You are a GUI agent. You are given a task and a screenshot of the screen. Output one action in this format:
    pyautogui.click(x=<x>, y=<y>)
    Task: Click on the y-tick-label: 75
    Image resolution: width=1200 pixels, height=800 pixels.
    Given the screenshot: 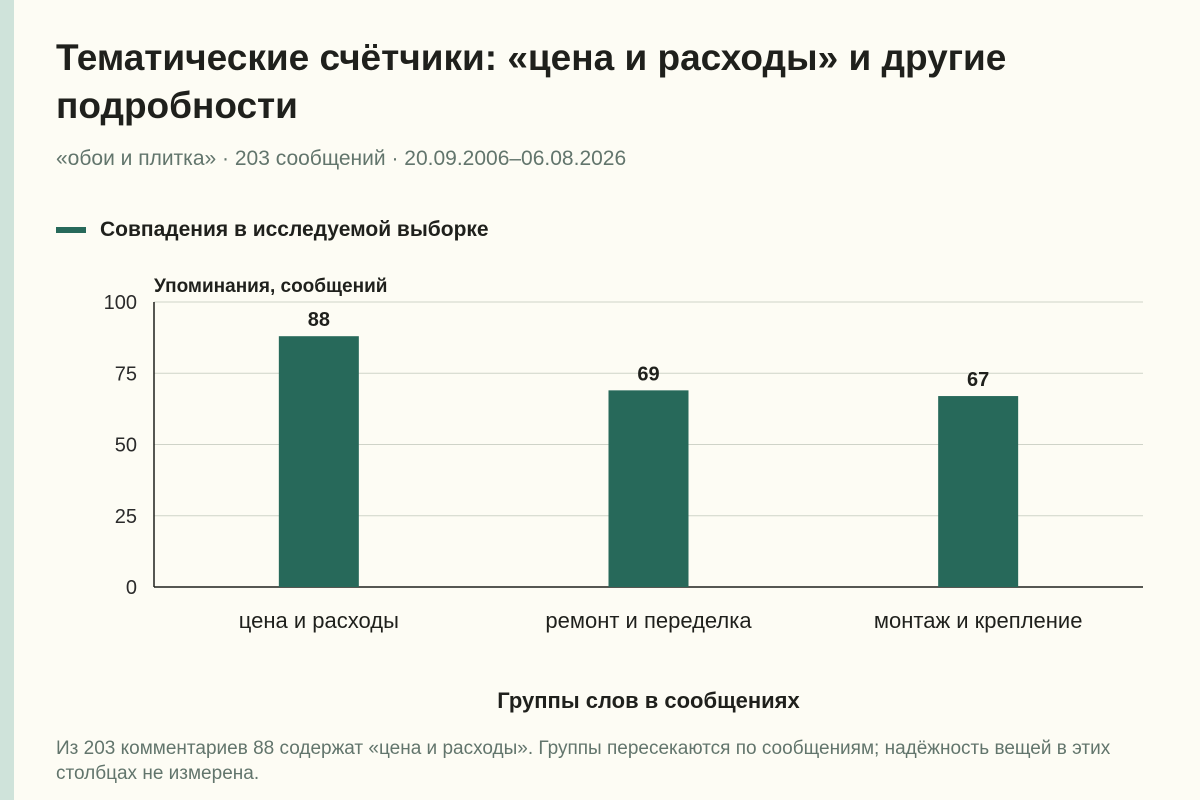 What is the action you would take?
    pyautogui.click(x=126, y=374)
    